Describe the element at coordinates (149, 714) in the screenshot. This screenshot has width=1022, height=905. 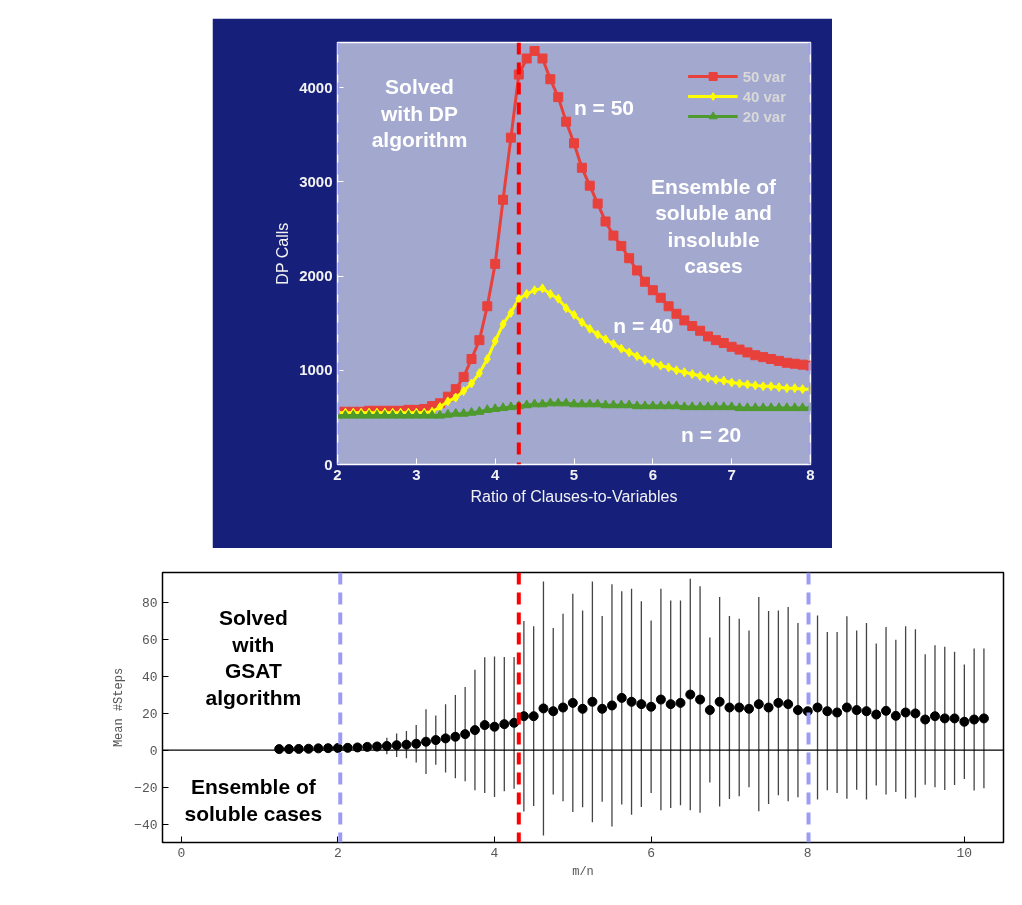
I see `y-tick-label: 20` at that location.